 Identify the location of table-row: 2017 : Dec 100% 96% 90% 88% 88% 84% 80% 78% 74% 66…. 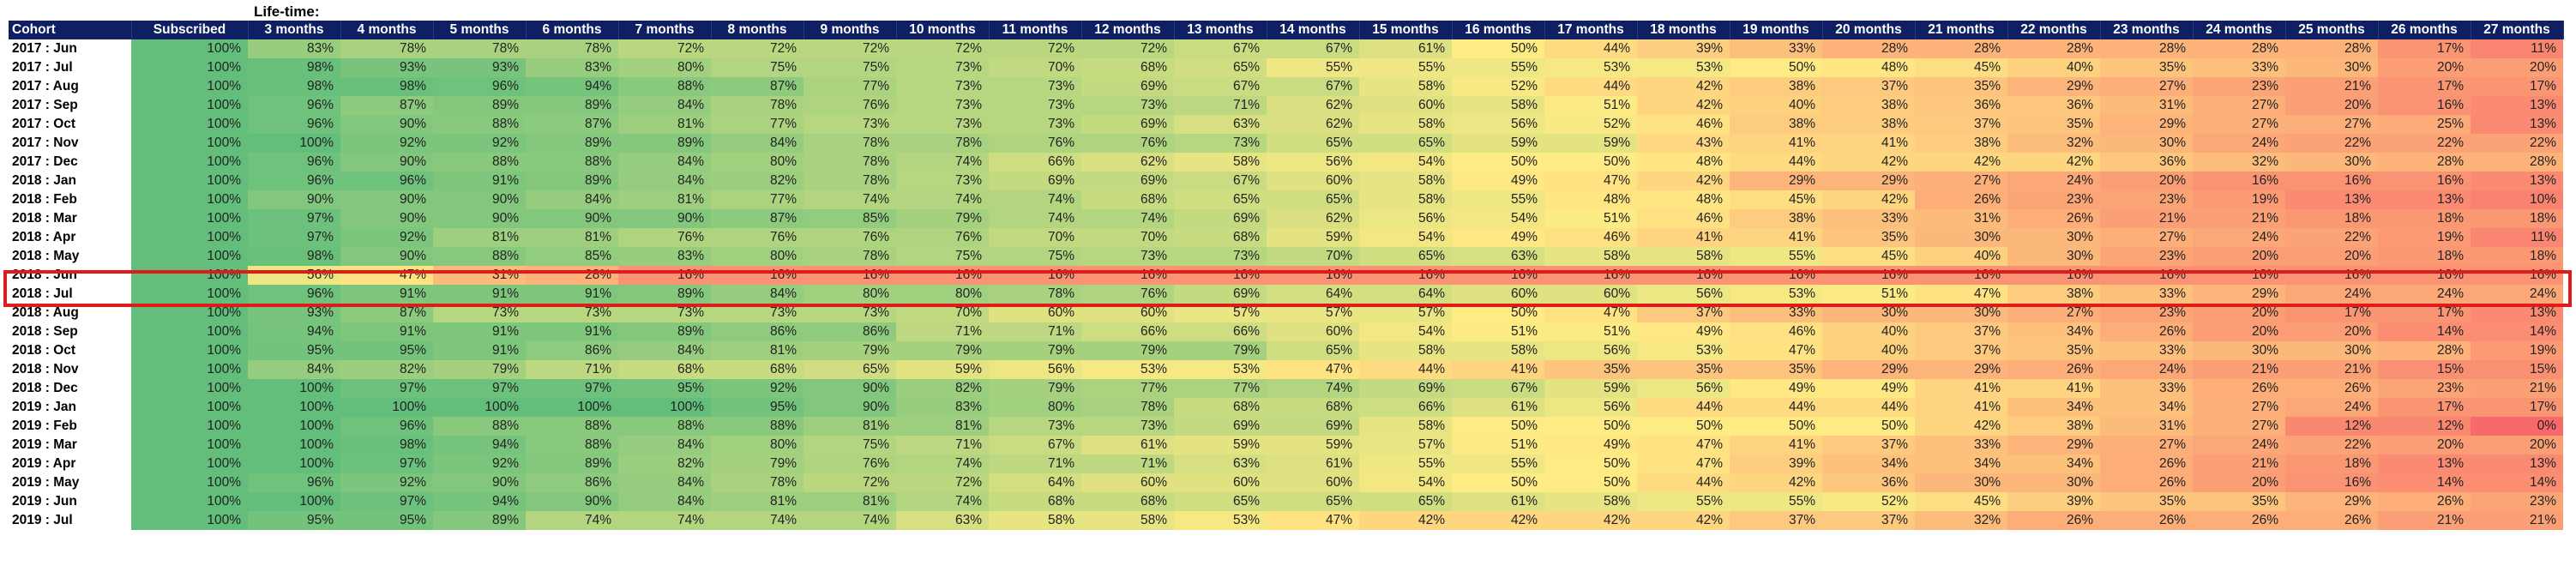
(1286, 162).